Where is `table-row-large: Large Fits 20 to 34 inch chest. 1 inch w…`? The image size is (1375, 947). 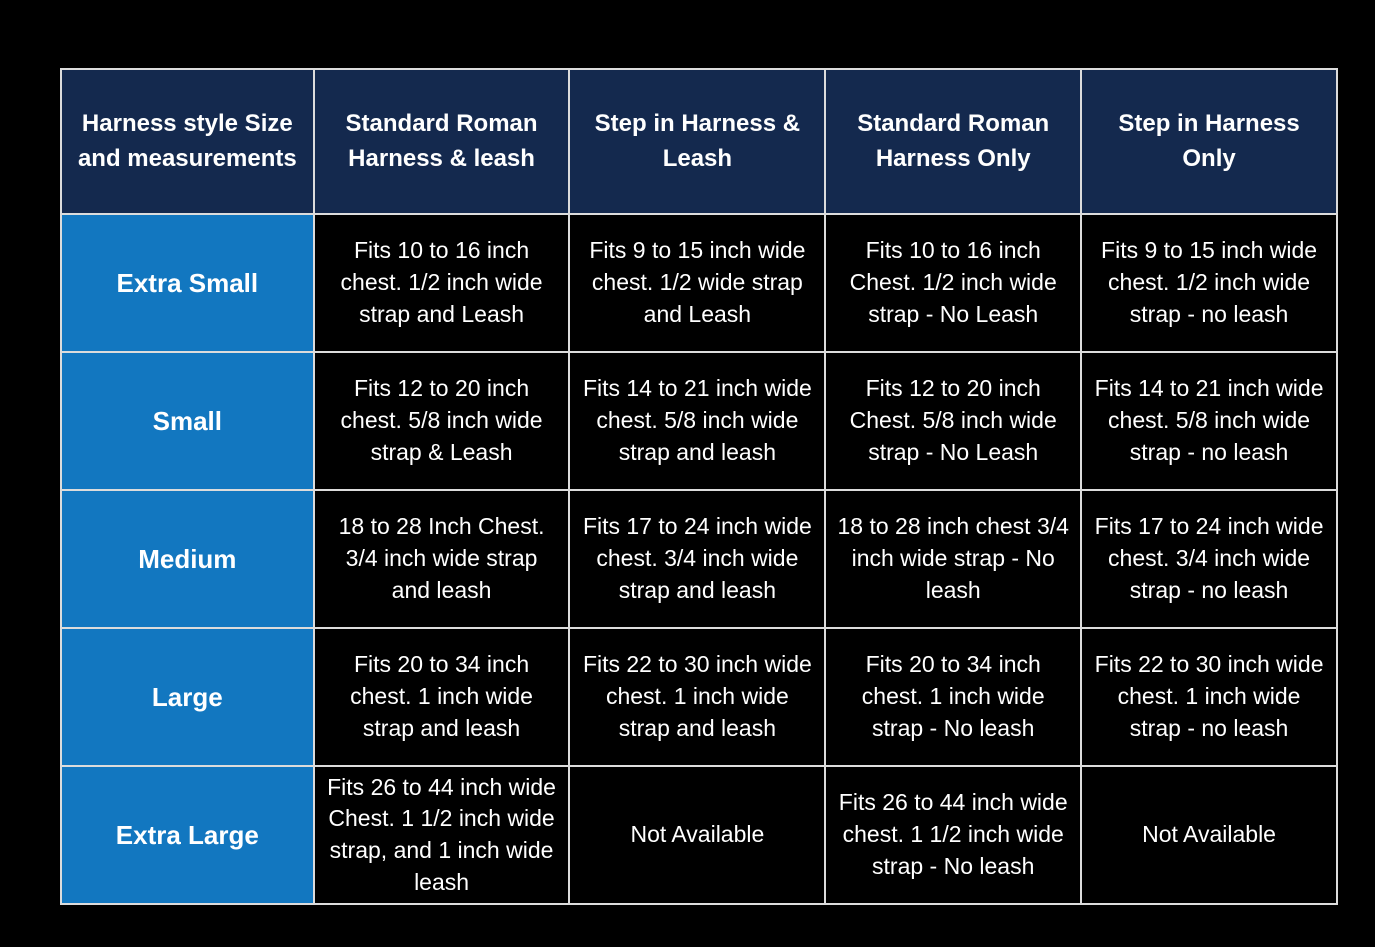
table-row-large: Large Fits 20 to 34 inch chest. 1 inch w… is located at coordinates (699, 697).